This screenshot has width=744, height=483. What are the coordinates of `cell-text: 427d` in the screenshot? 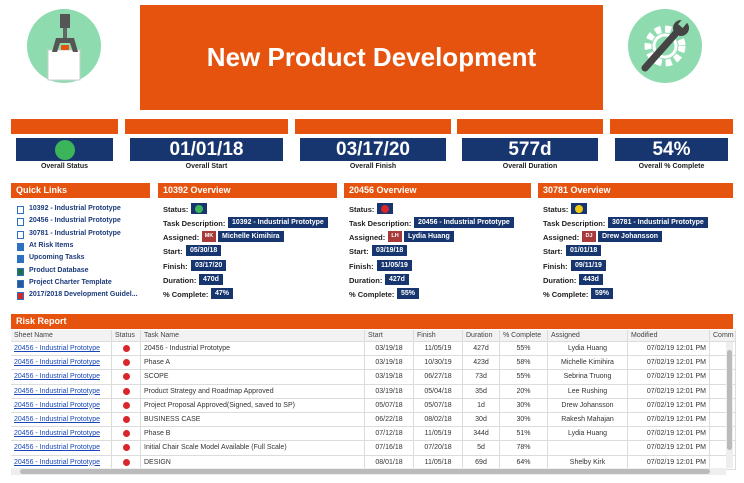 It's located at (481, 348).